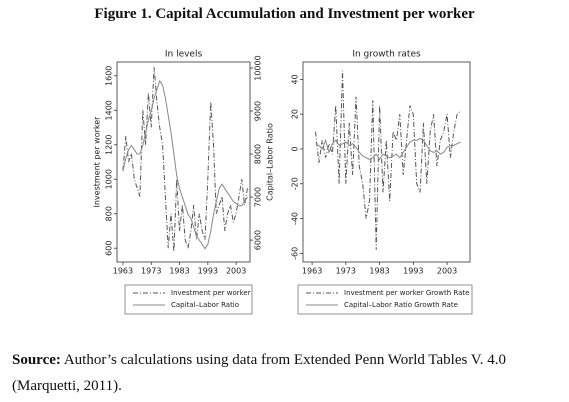  I want to click on y2-tick-label: 8000, so click(258, 154).